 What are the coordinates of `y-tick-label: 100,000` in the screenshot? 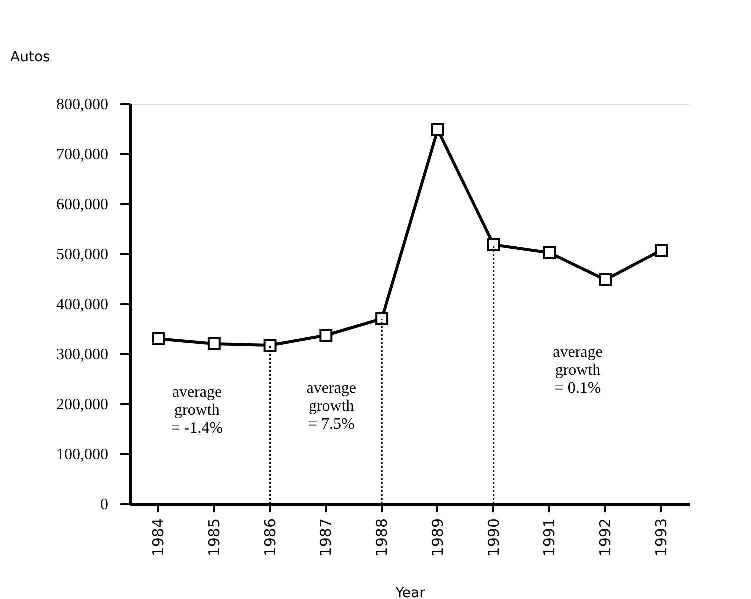 It's located at (82, 455).